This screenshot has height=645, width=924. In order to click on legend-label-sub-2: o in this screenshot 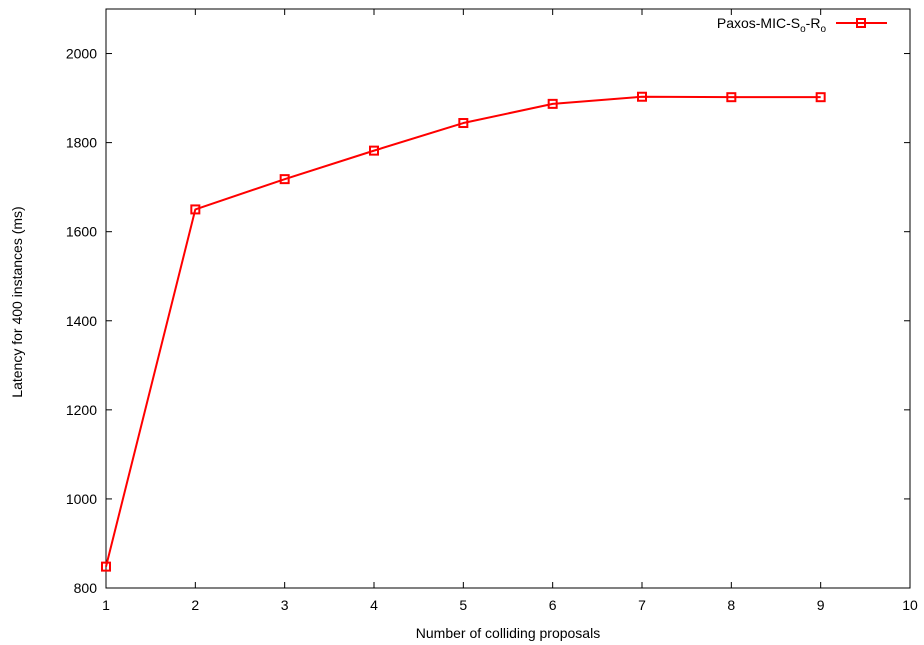, I will do `click(823, 29)`.